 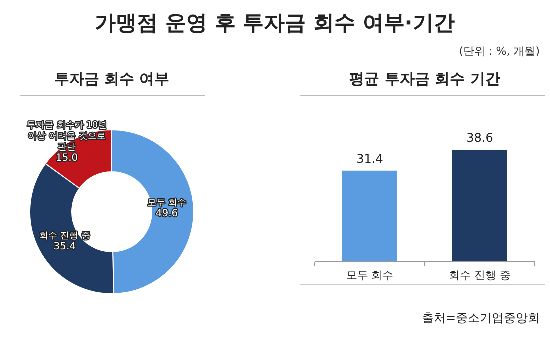 What do you see at coordinates (370, 159) in the screenshot?
I see `data-label: 31.4` at bounding box center [370, 159].